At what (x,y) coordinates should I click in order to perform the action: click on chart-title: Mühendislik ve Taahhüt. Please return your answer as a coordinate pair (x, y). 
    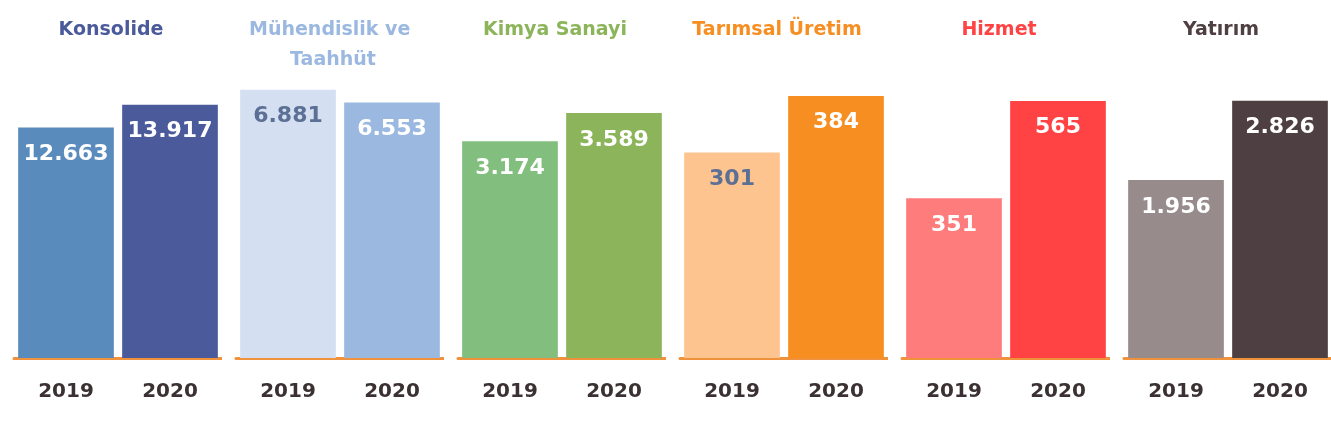
    Looking at the image, I should click on (333, 43).